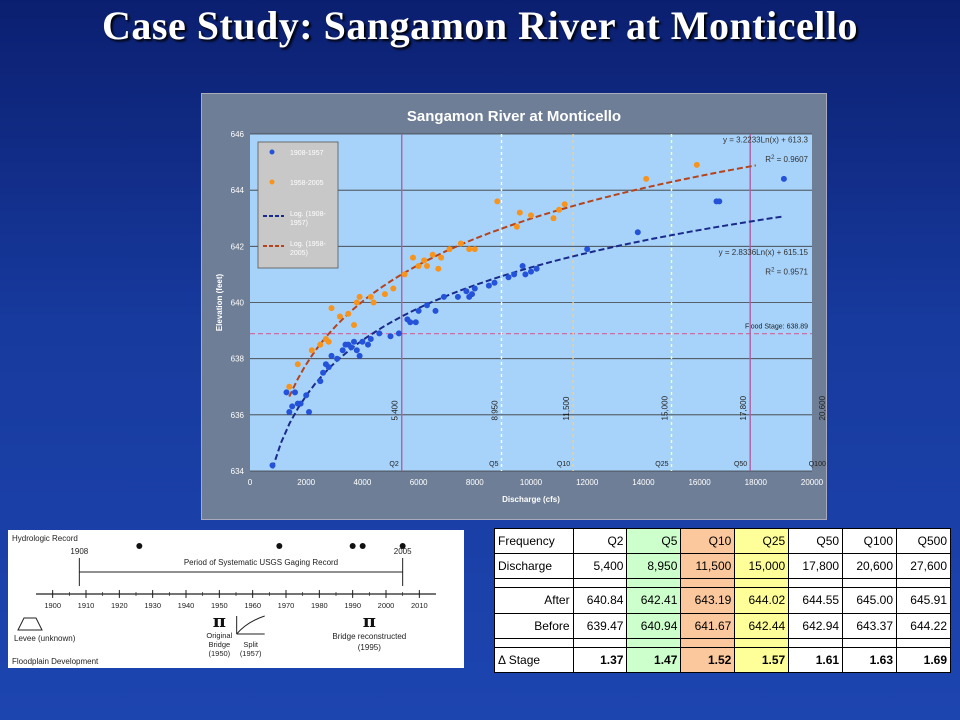 The height and width of the screenshot is (720, 960). I want to click on flood-event-dot, so click(402, 546).